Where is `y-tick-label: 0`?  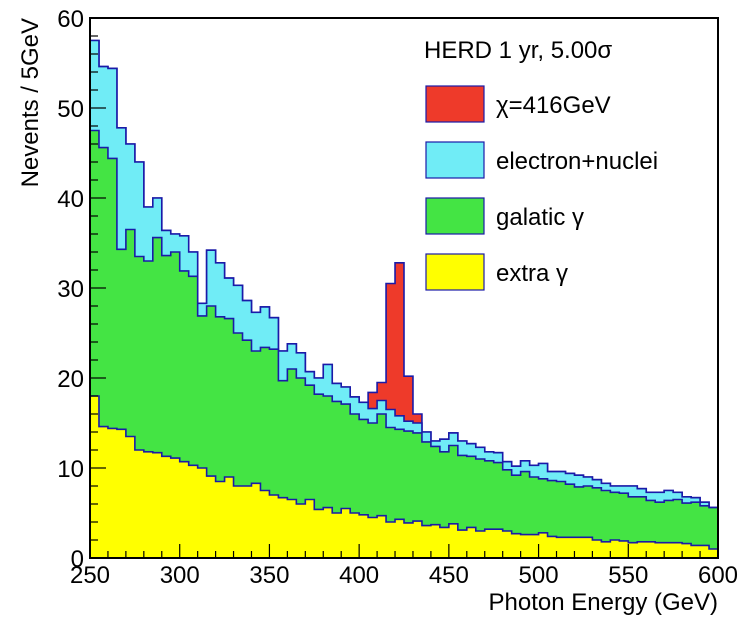
y-tick-label: 0 is located at coordinates (77, 559).